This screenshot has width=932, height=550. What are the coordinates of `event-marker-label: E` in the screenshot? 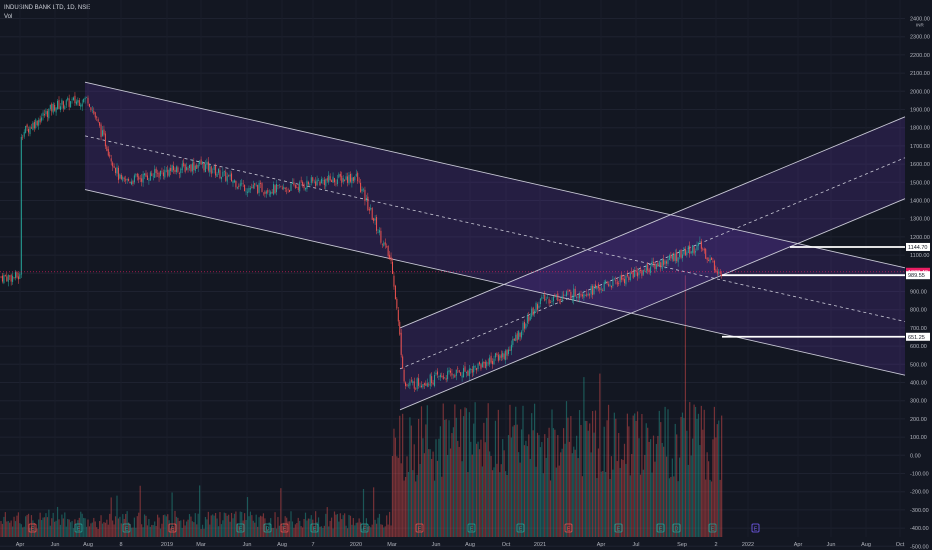 It's located at (365, 530).